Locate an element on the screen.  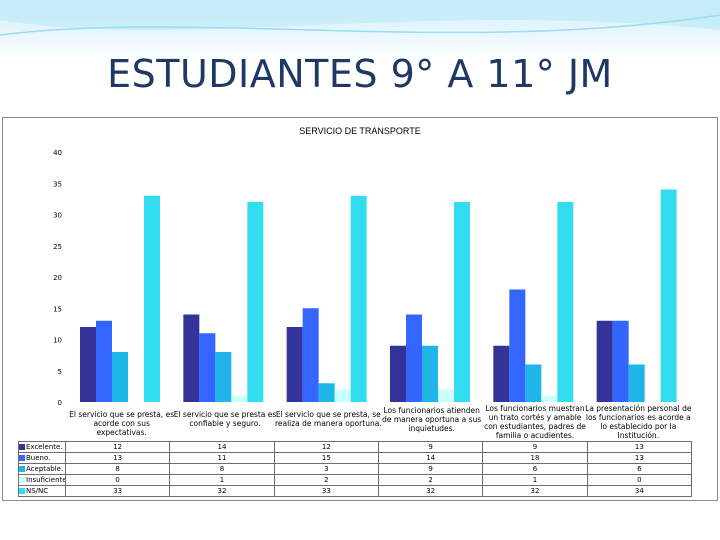
slide-title: ESTUDIANTES 9° A 11° JM is located at coordinates (360, 74).